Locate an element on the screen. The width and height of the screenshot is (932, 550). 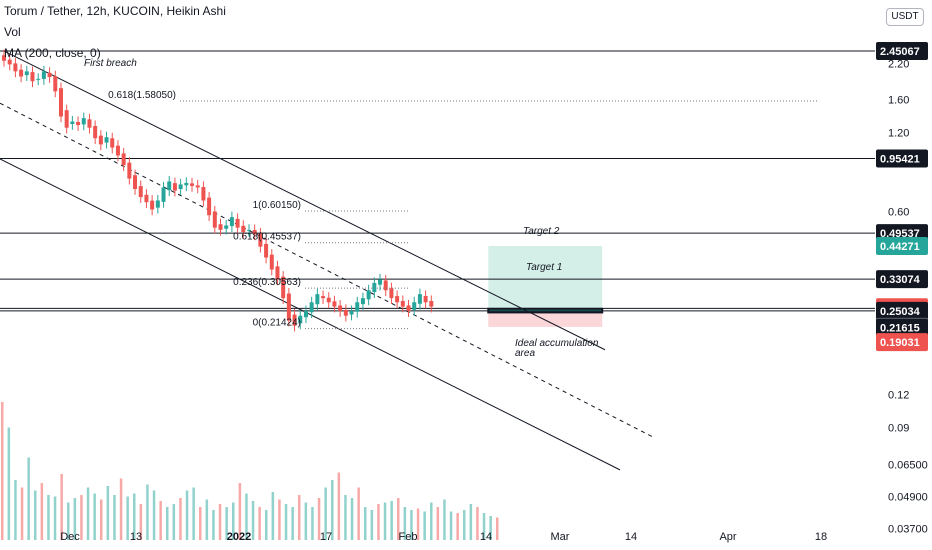
vol-label: Vol is located at coordinates (12, 32).